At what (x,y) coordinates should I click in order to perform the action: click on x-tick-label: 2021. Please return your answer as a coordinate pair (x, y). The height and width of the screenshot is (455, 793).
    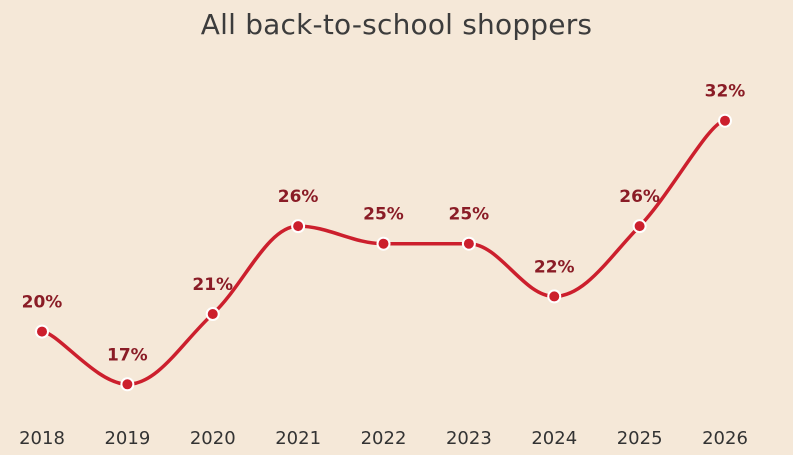
    Looking at the image, I should click on (298, 438).